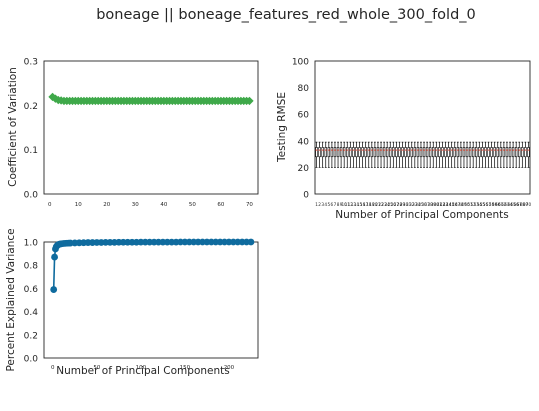  Describe the element at coordinates (249, 205) in the screenshot. I see `cv-x-tick-label: 70` at that location.